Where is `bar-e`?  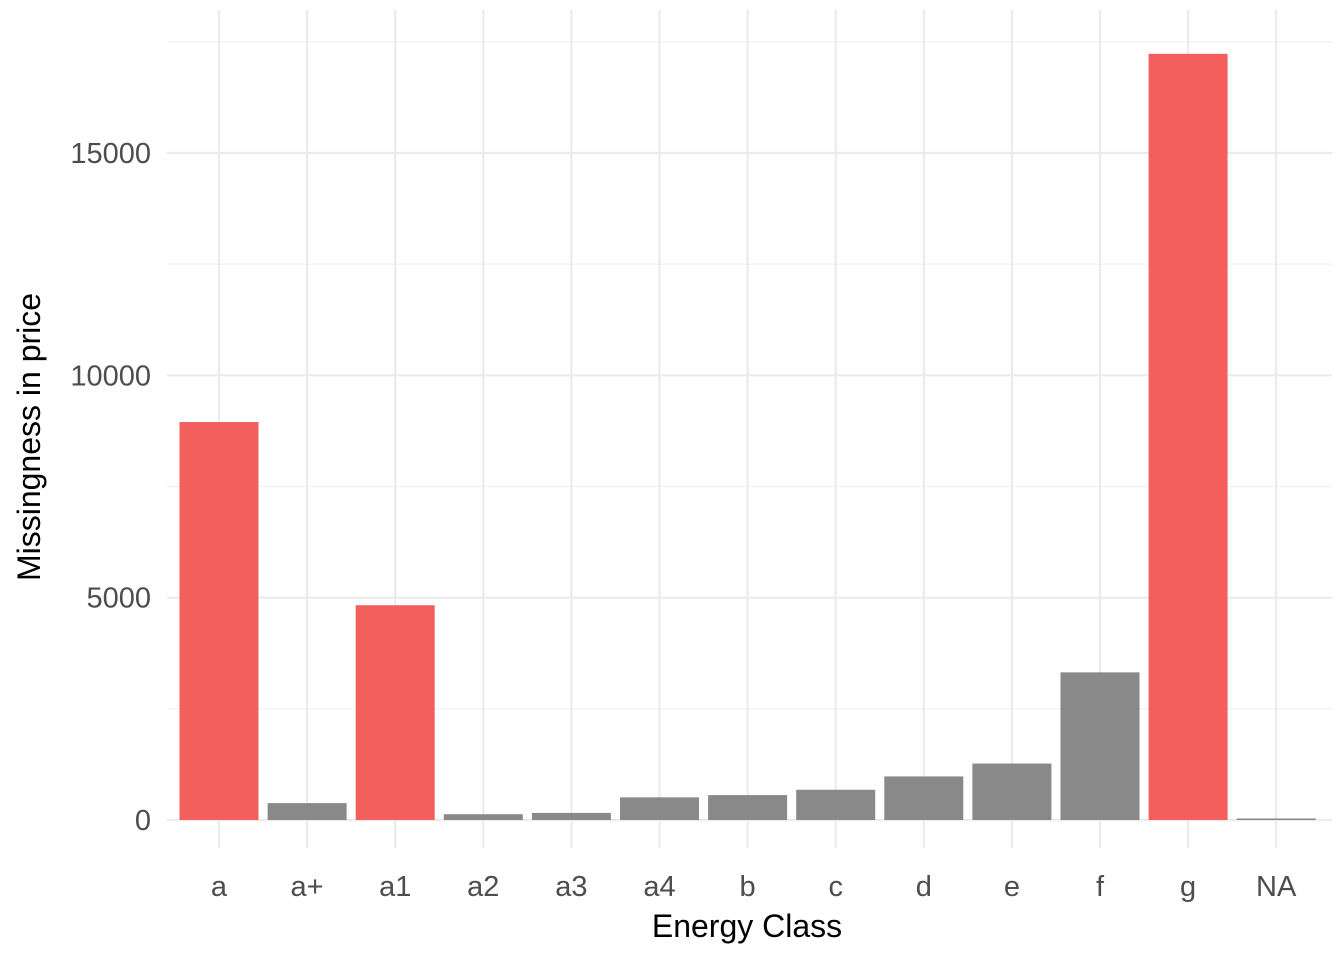 bar-e is located at coordinates (1012, 791).